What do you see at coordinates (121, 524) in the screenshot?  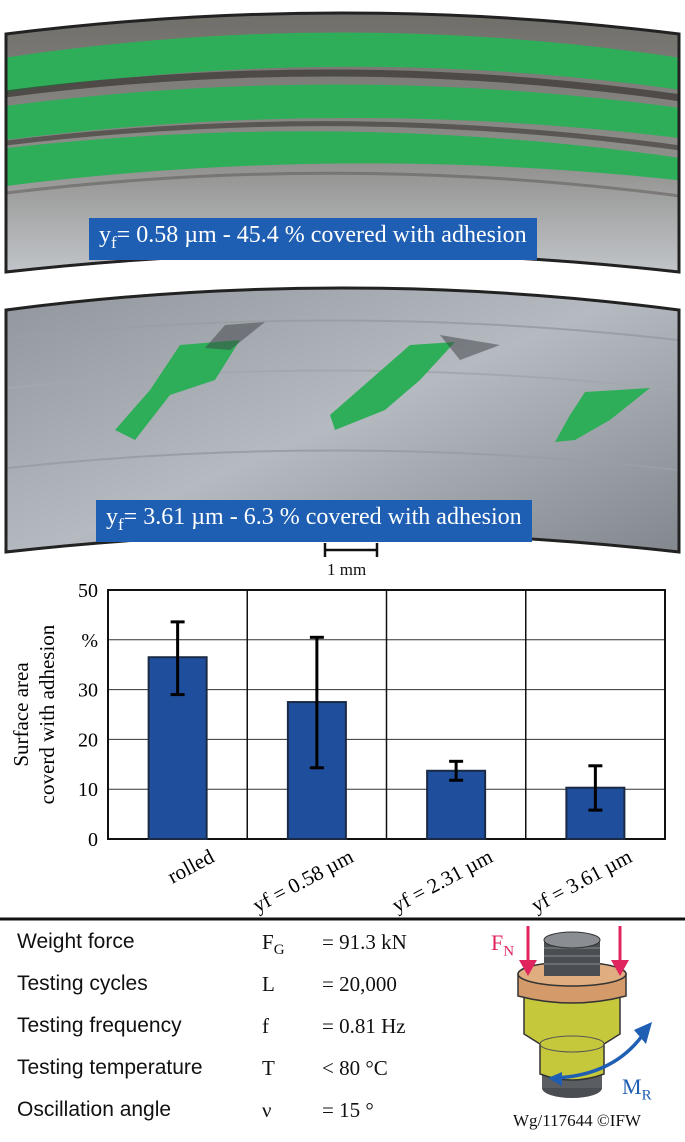 I see `photo-2-label-sub: f` at bounding box center [121, 524].